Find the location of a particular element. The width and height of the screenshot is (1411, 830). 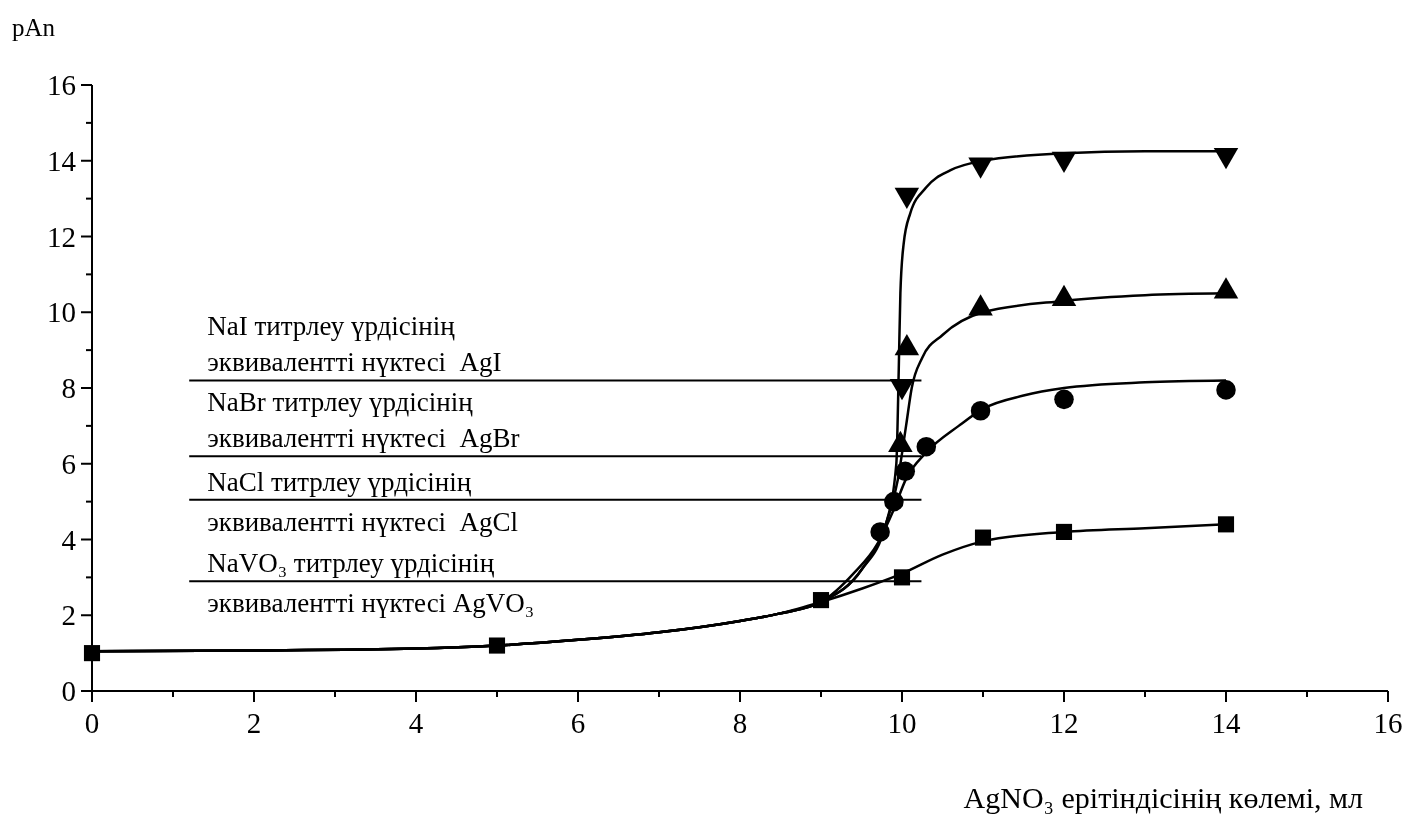

y-tick-label: 0 is located at coordinates (68, 691).